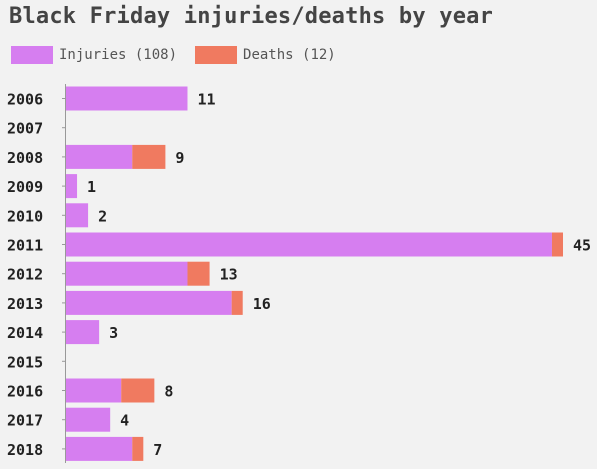  I want to click on y-tick-label: 2014, so click(25, 333).